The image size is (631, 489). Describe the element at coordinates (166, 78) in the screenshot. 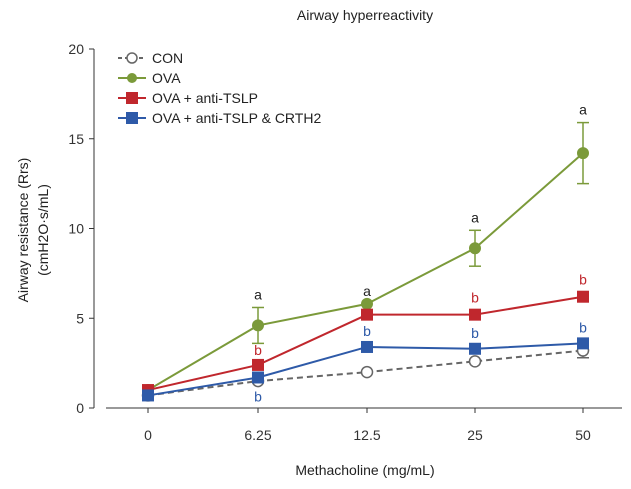

I see `legend-label: OVA` at that location.